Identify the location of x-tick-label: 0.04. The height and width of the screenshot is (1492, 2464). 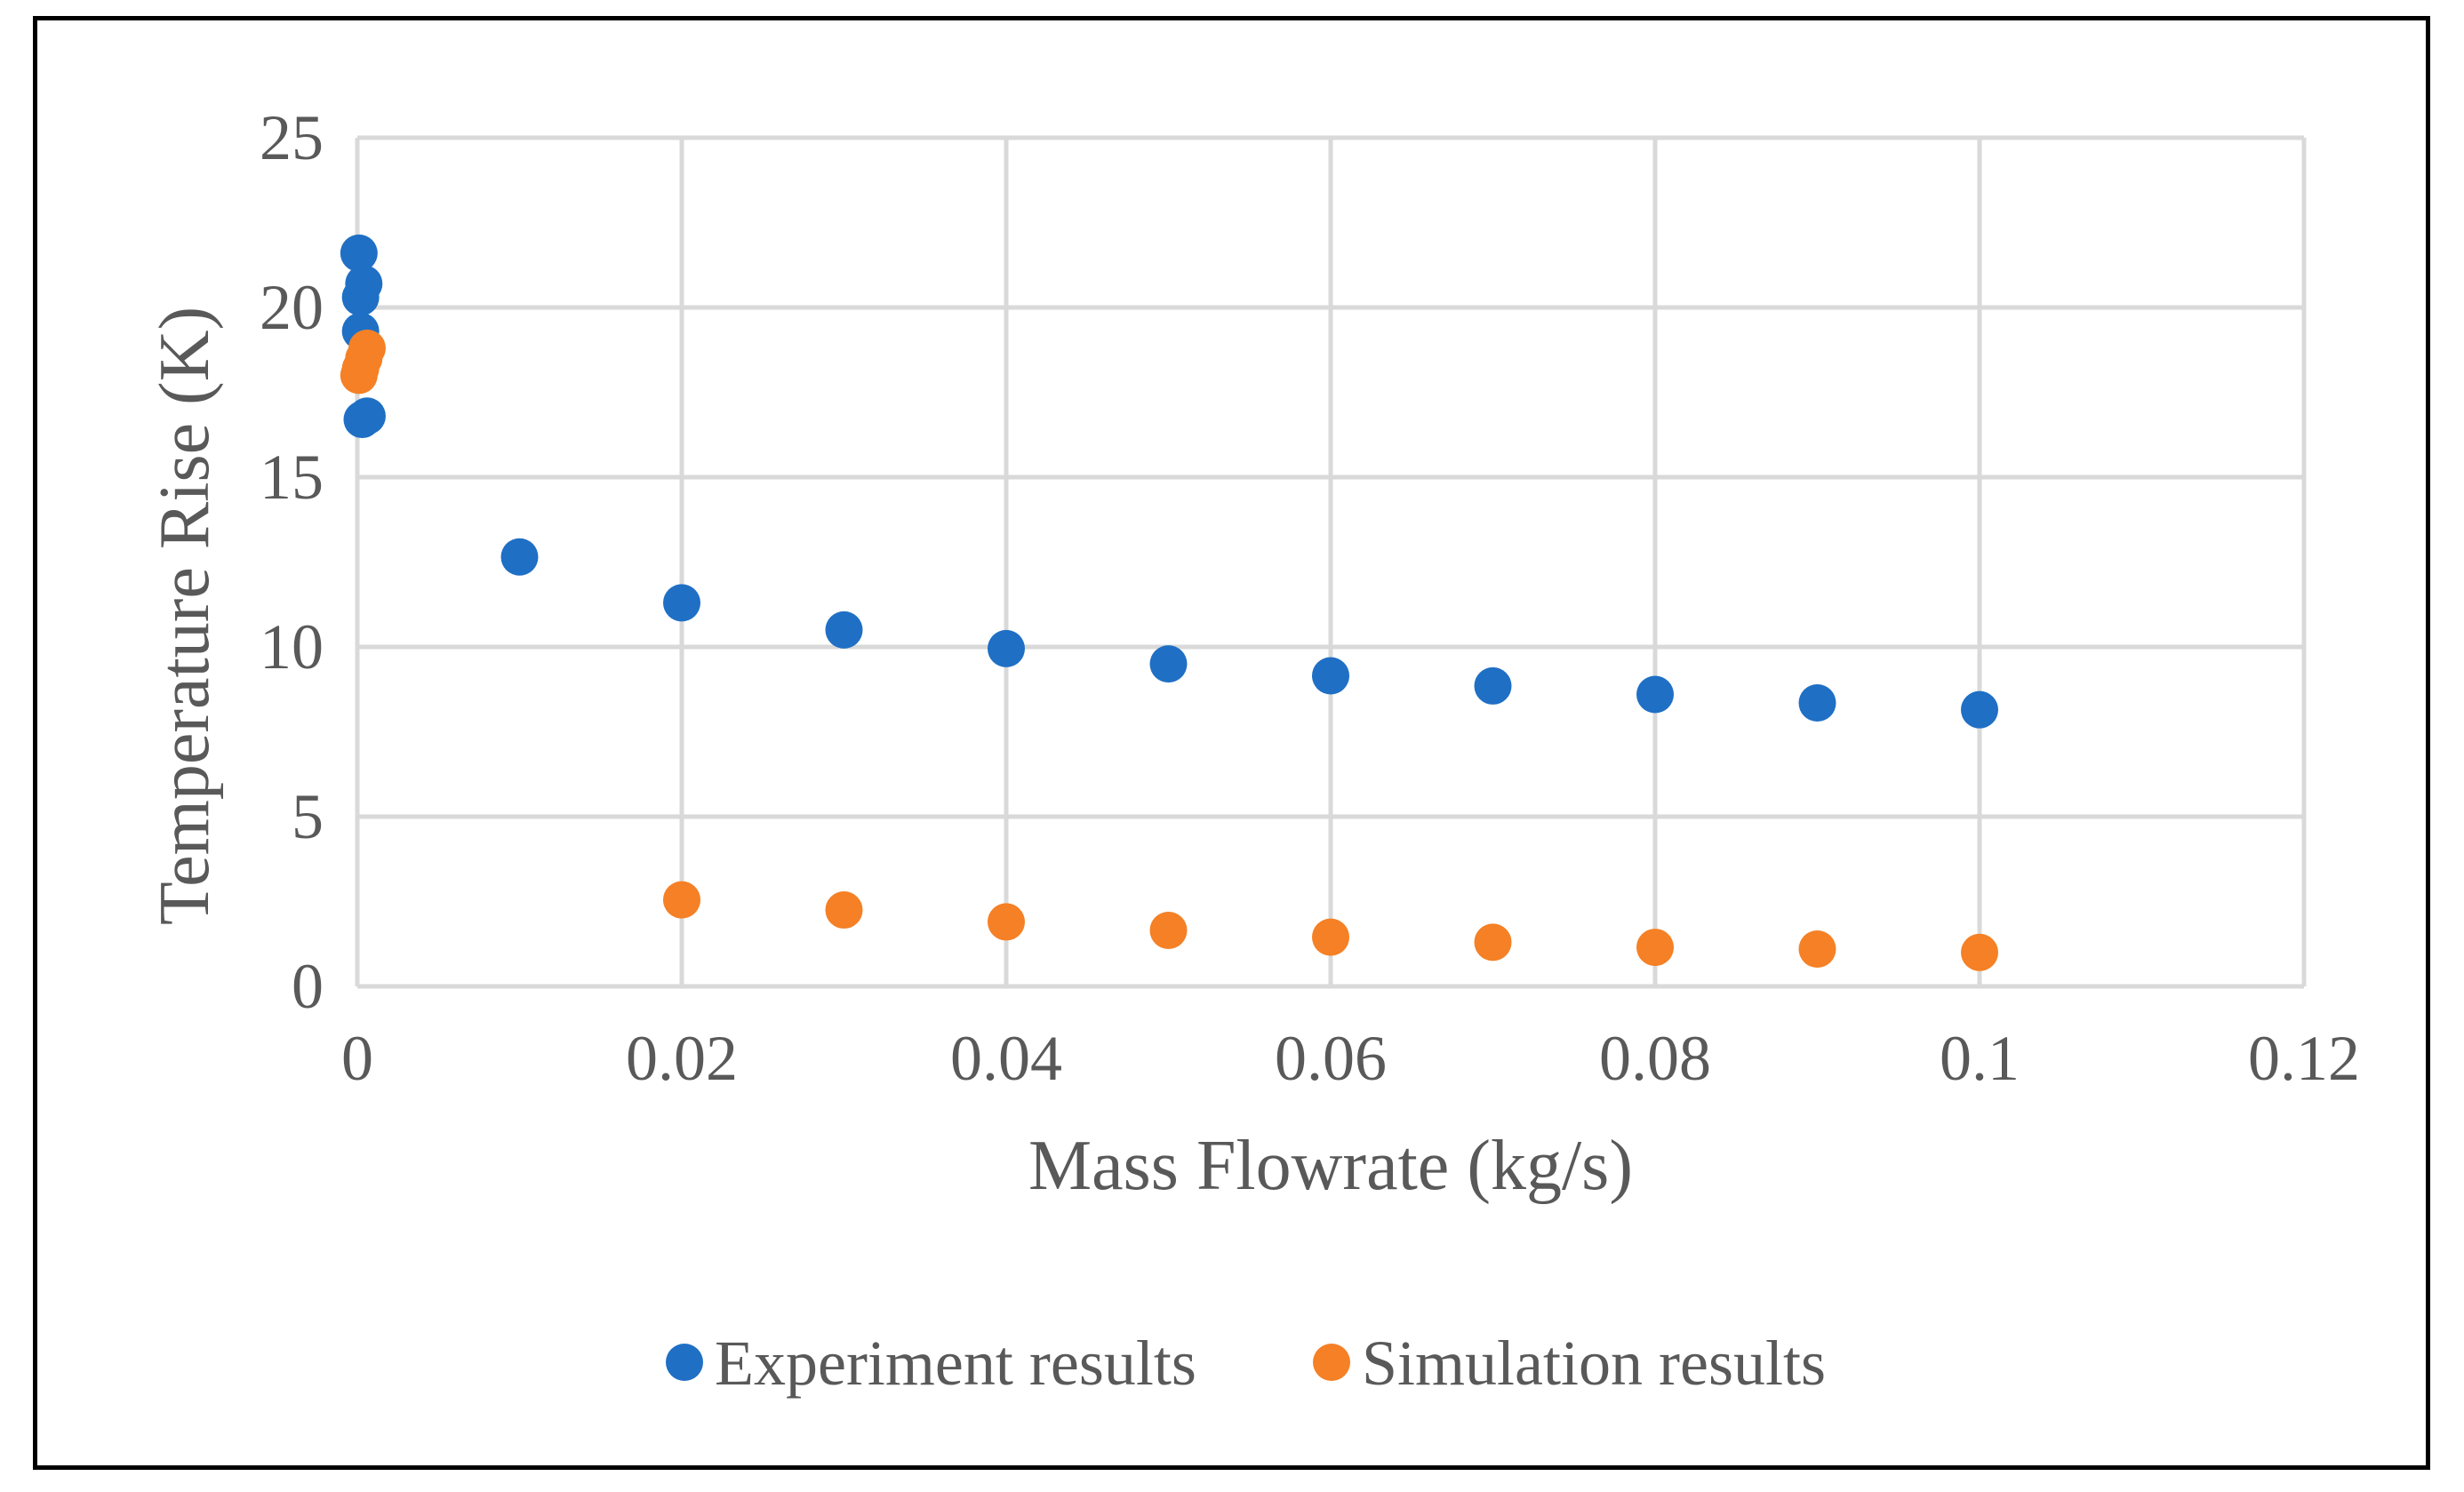
(1006, 1058).